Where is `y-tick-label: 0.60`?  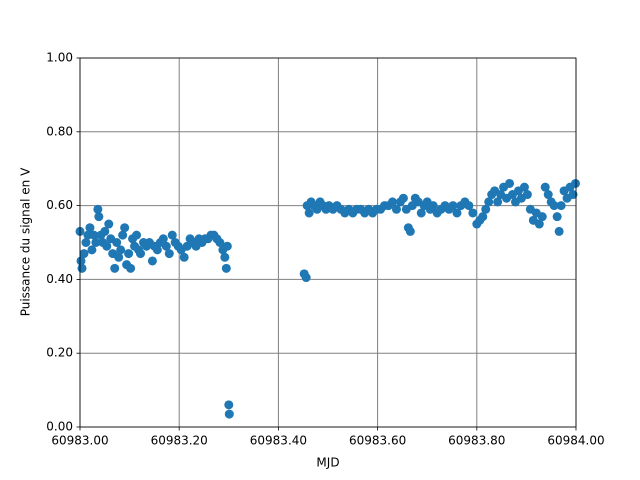
y-tick-label: 0.60 is located at coordinates (59, 205).